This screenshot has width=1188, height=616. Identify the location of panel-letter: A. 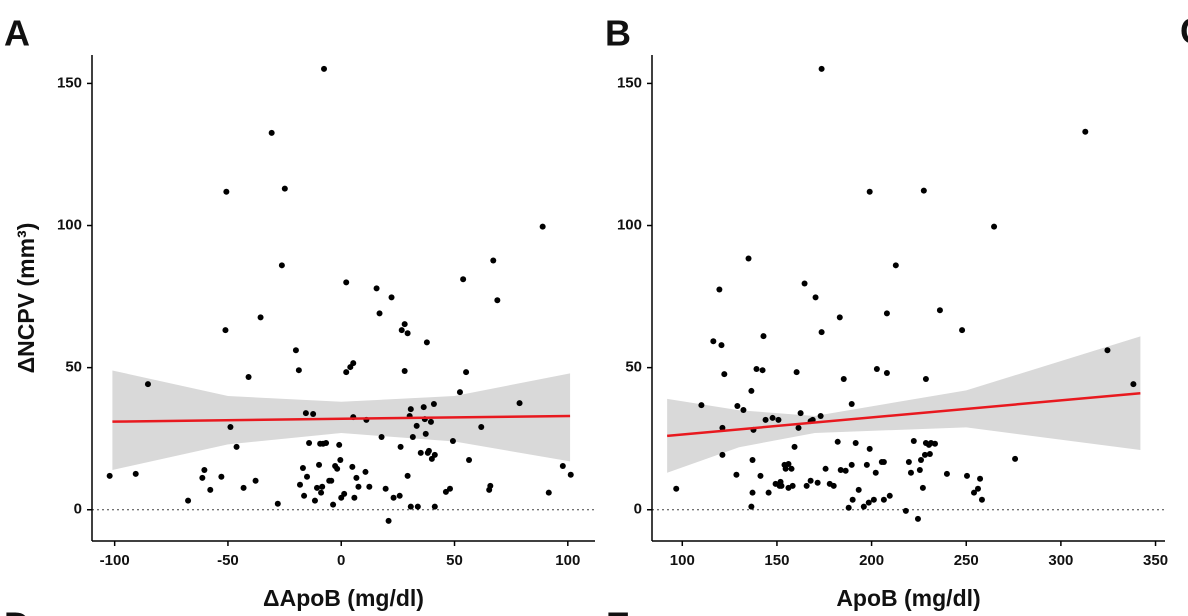
(17, 33).